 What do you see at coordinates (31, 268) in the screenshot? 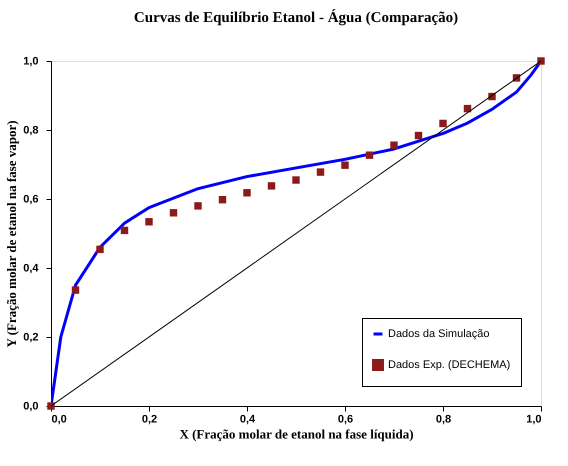
I see `y-tick-label: 0,4` at bounding box center [31, 268].